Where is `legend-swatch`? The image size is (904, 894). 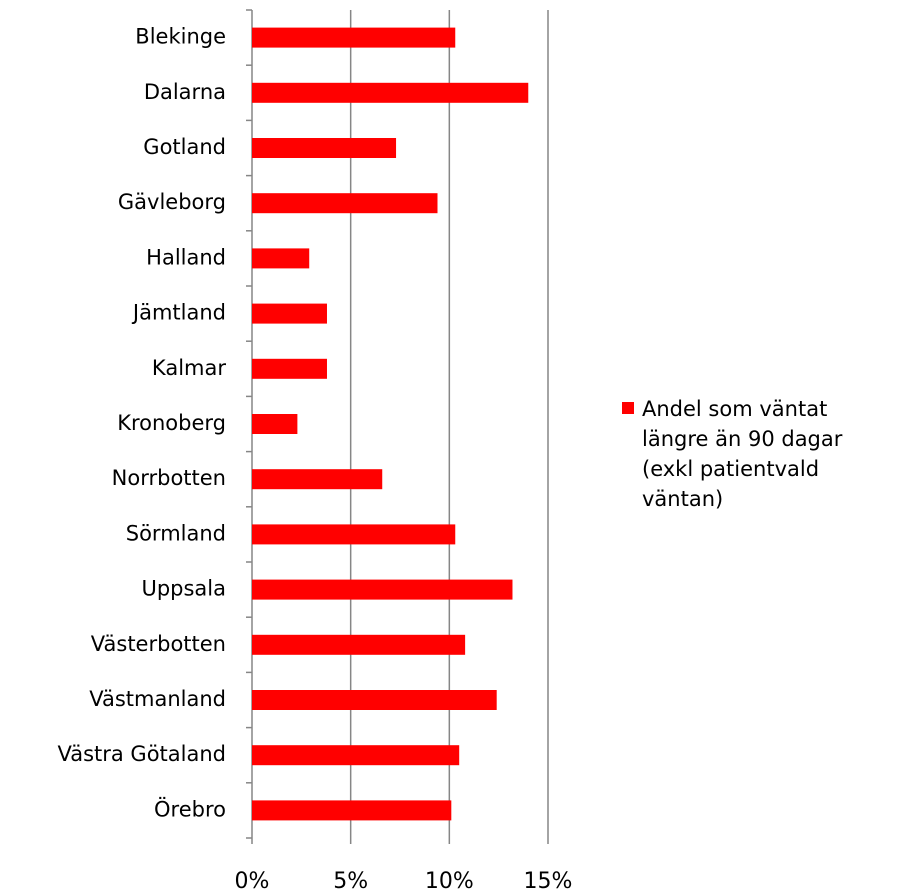 legend-swatch is located at coordinates (628, 408).